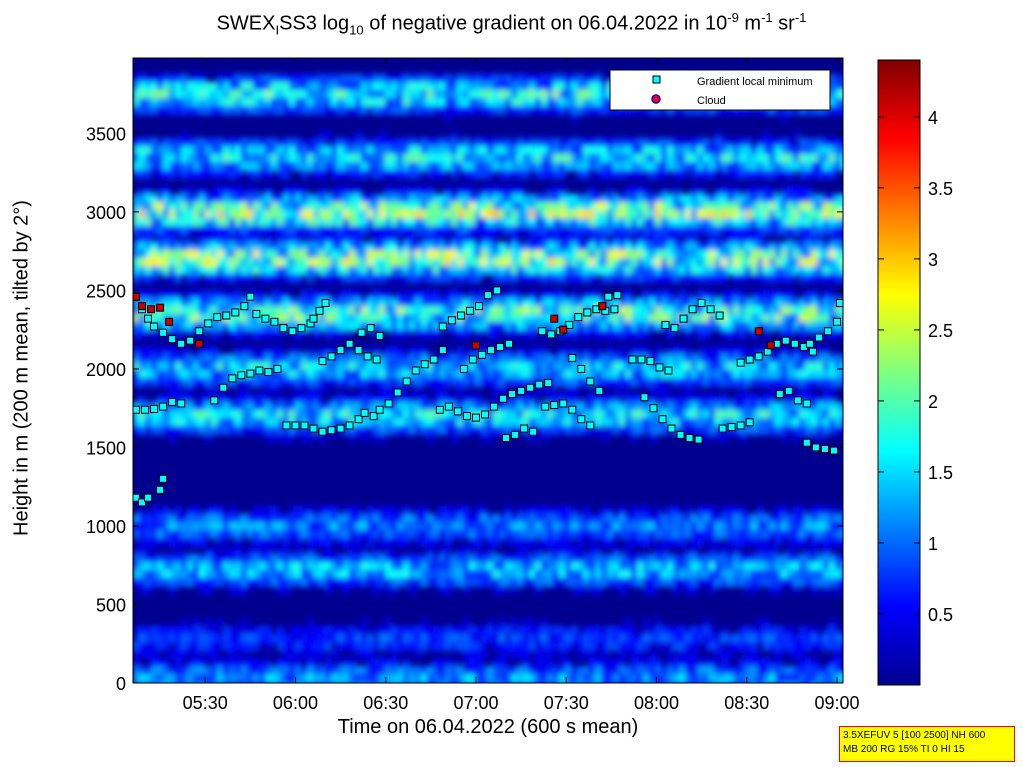 The image size is (1023, 767). I want to click on field-cell-2029, so click(736, 246).